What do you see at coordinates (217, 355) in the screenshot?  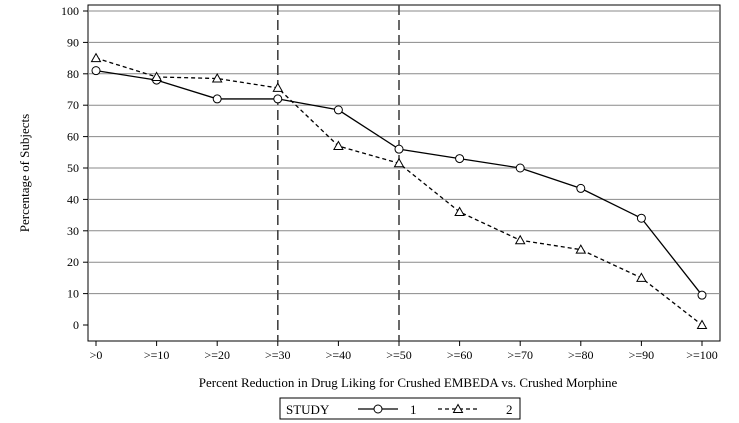 I see `x-tick-label-2: >=20` at bounding box center [217, 355].